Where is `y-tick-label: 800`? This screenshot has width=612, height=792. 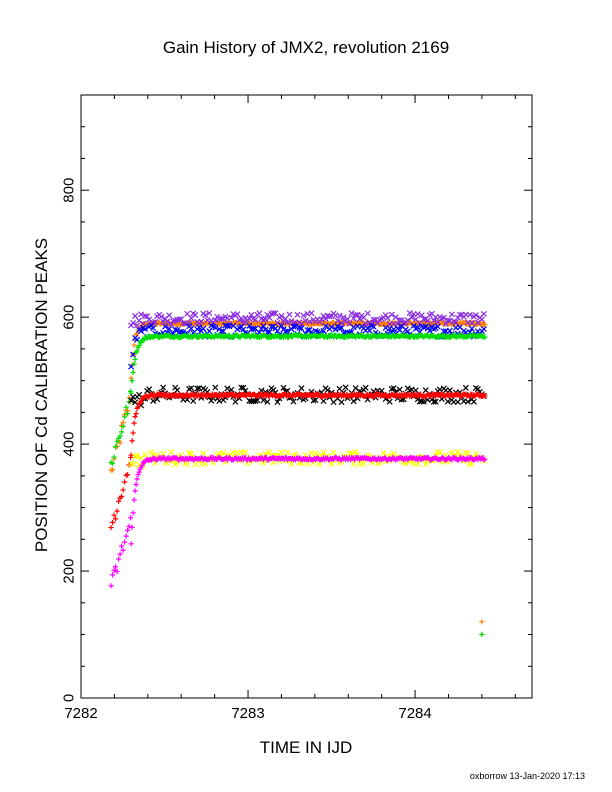 y-tick-label: 800 is located at coordinates (69, 190).